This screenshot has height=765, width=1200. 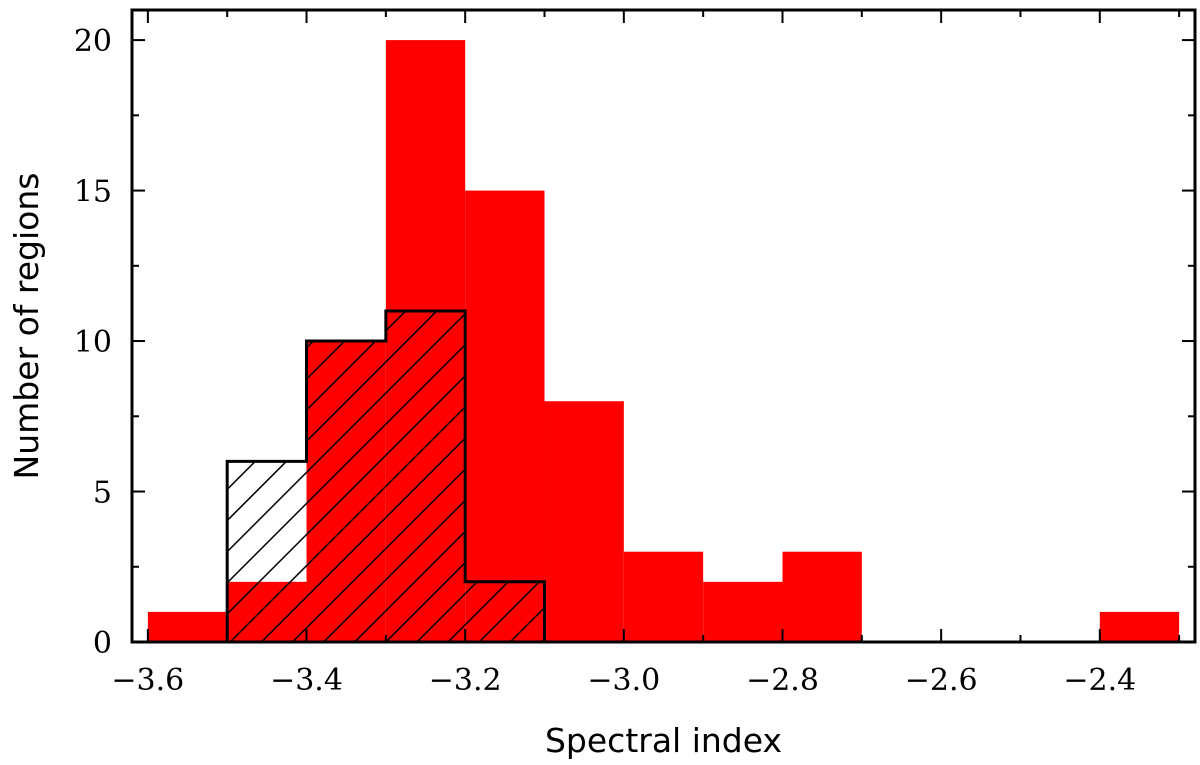 What do you see at coordinates (102, 493) in the screenshot?
I see `y-tick-label: 5` at bounding box center [102, 493].